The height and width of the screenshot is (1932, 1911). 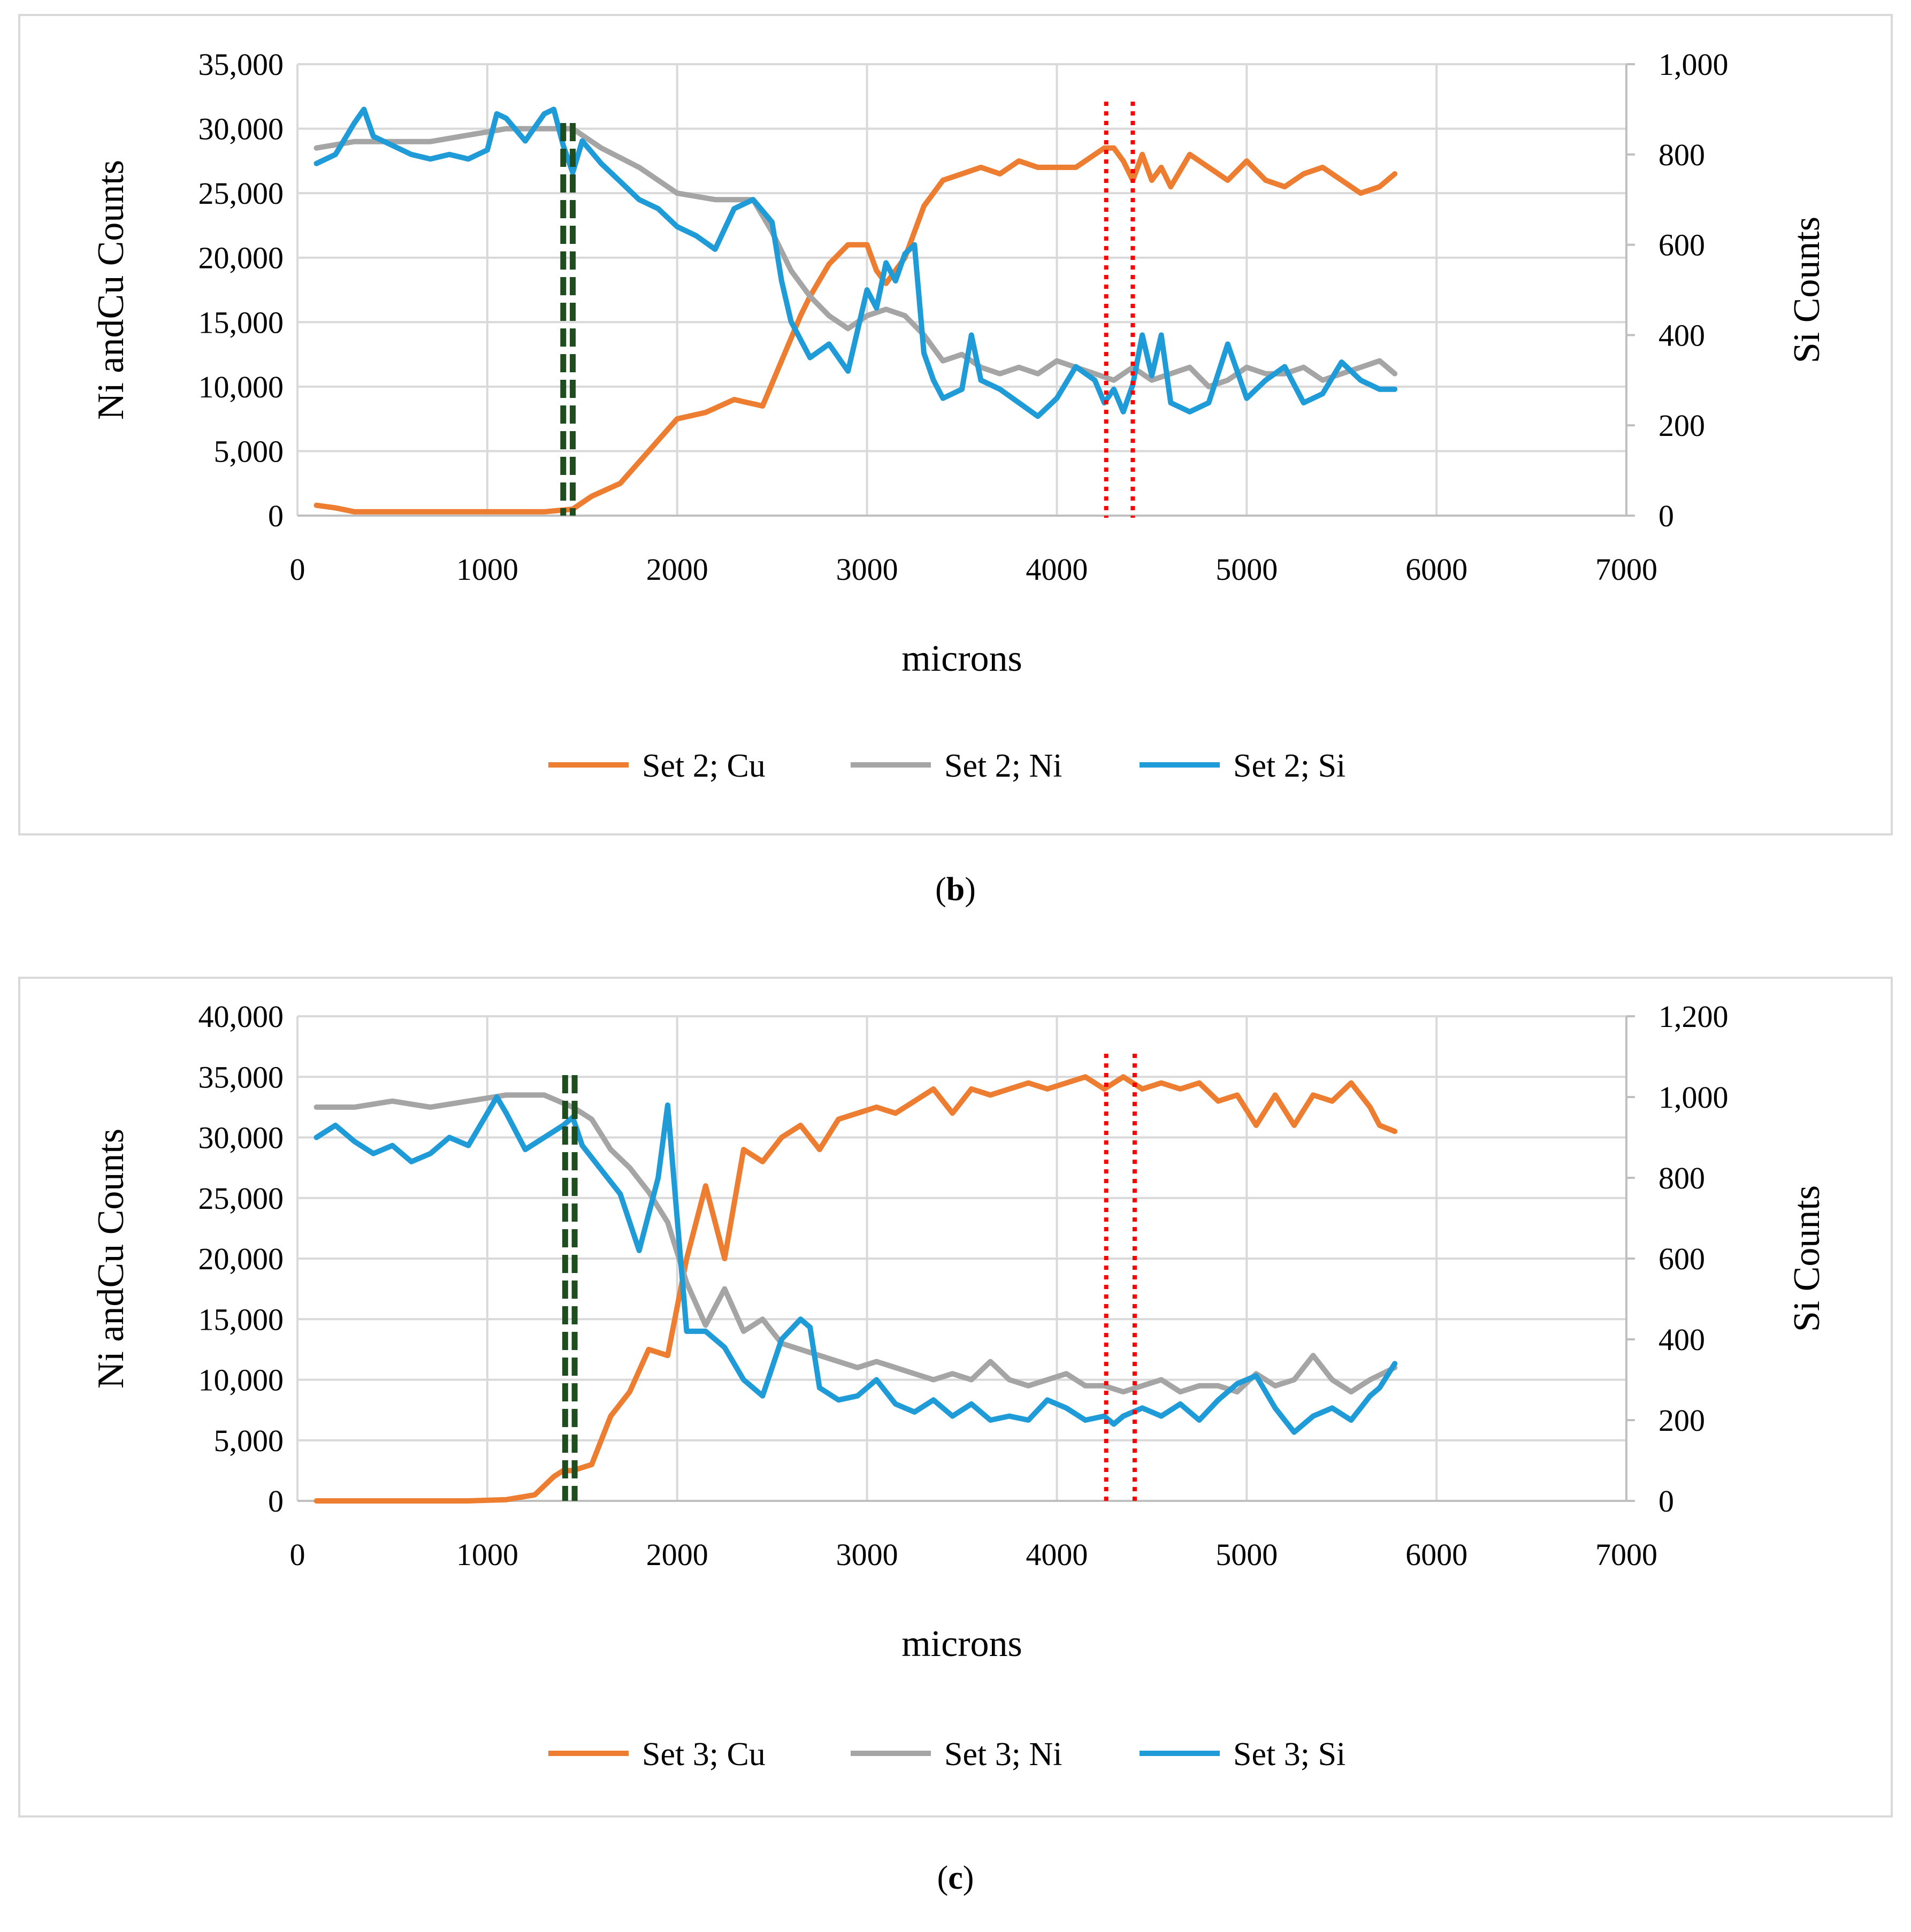 I want to click on legend-label-si: Set 3; Si, so click(x=1290, y=1754).